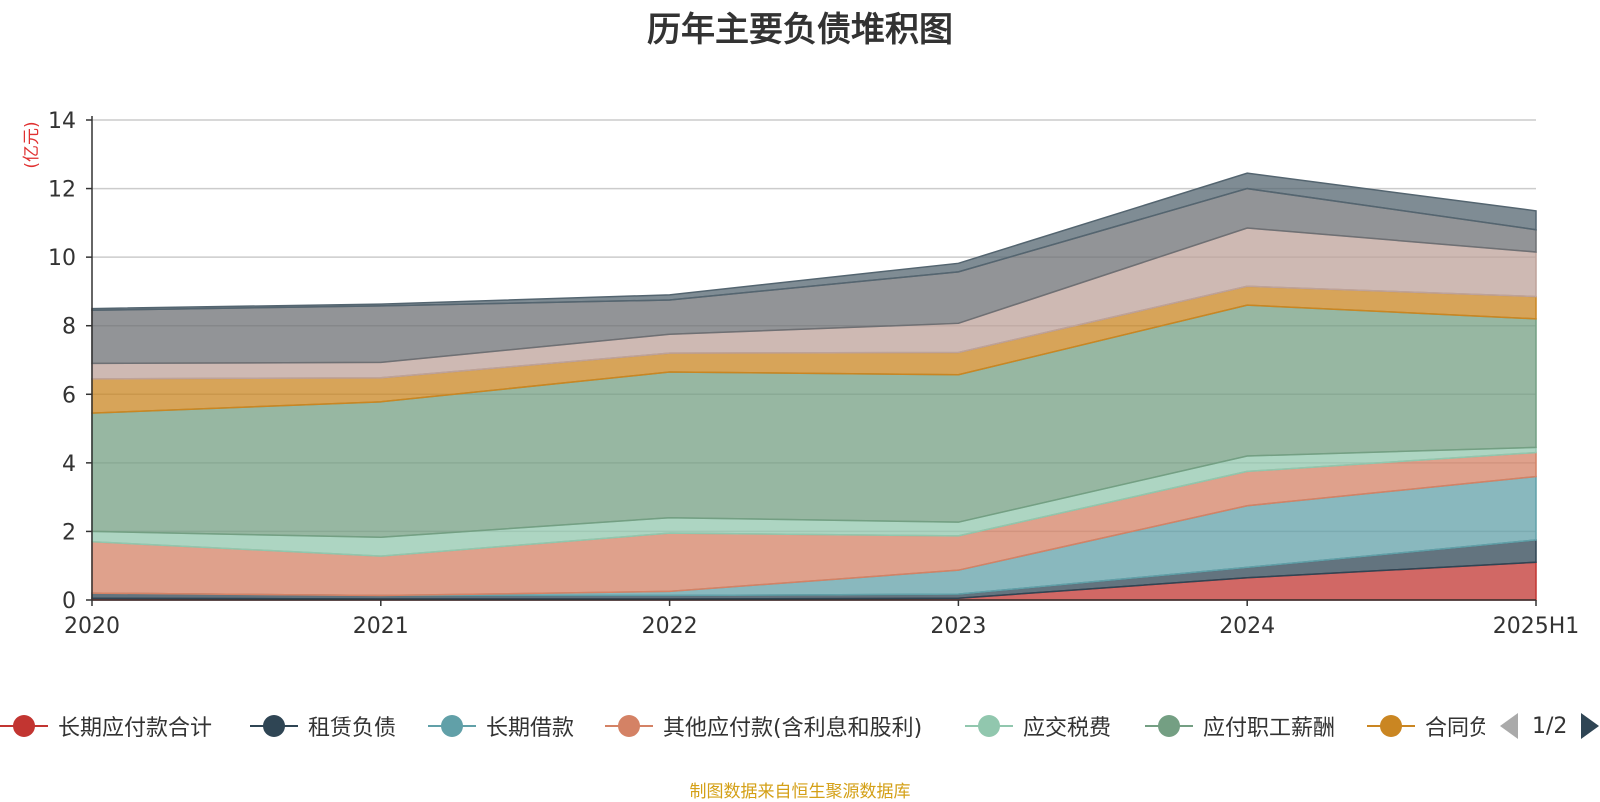  I want to click on y-tick-label: 6, so click(69, 395).